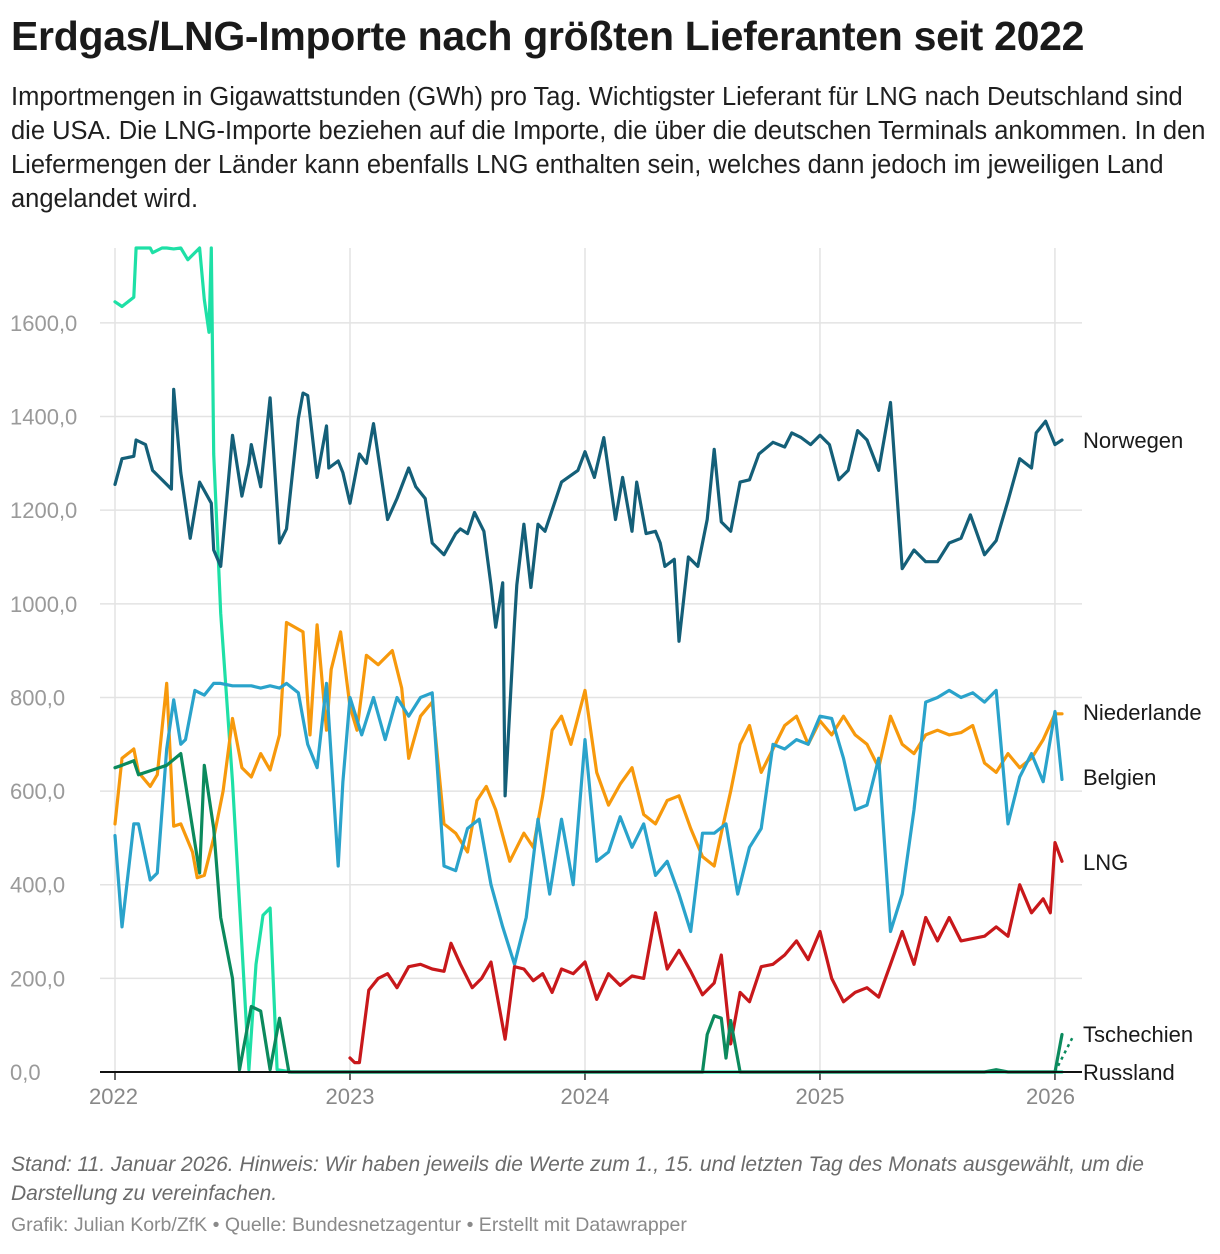 Image resolution: width=1220 pixels, height=1254 pixels. Describe the element at coordinates (1064, 1053) in the screenshot. I see `series-line-tschechien-forecast` at that location.